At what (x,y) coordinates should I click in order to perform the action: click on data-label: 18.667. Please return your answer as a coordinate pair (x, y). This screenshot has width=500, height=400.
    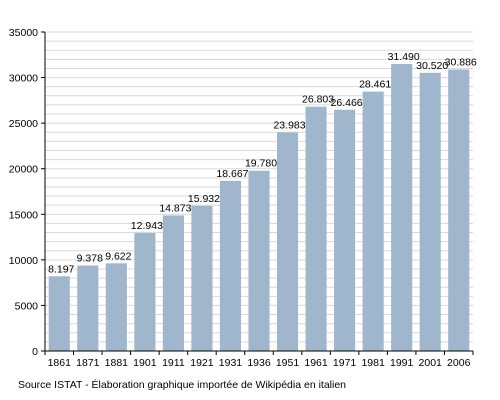
    Looking at the image, I should click on (232, 174).